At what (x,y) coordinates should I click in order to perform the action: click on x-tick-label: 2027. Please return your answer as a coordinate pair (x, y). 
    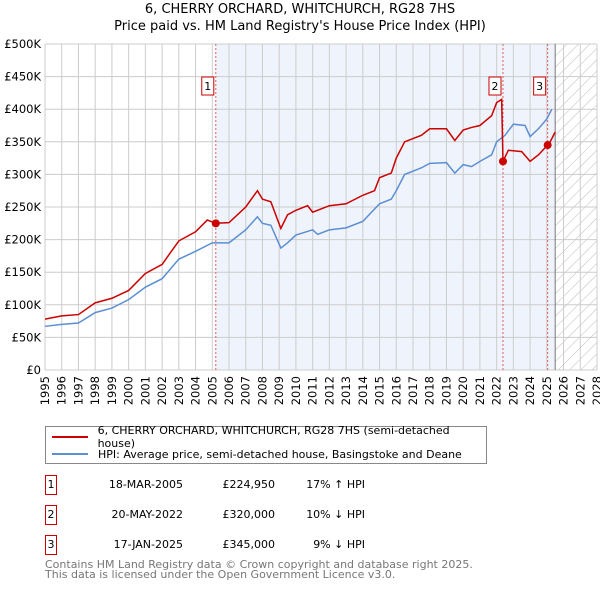
    Looking at the image, I should click on (580, 390).